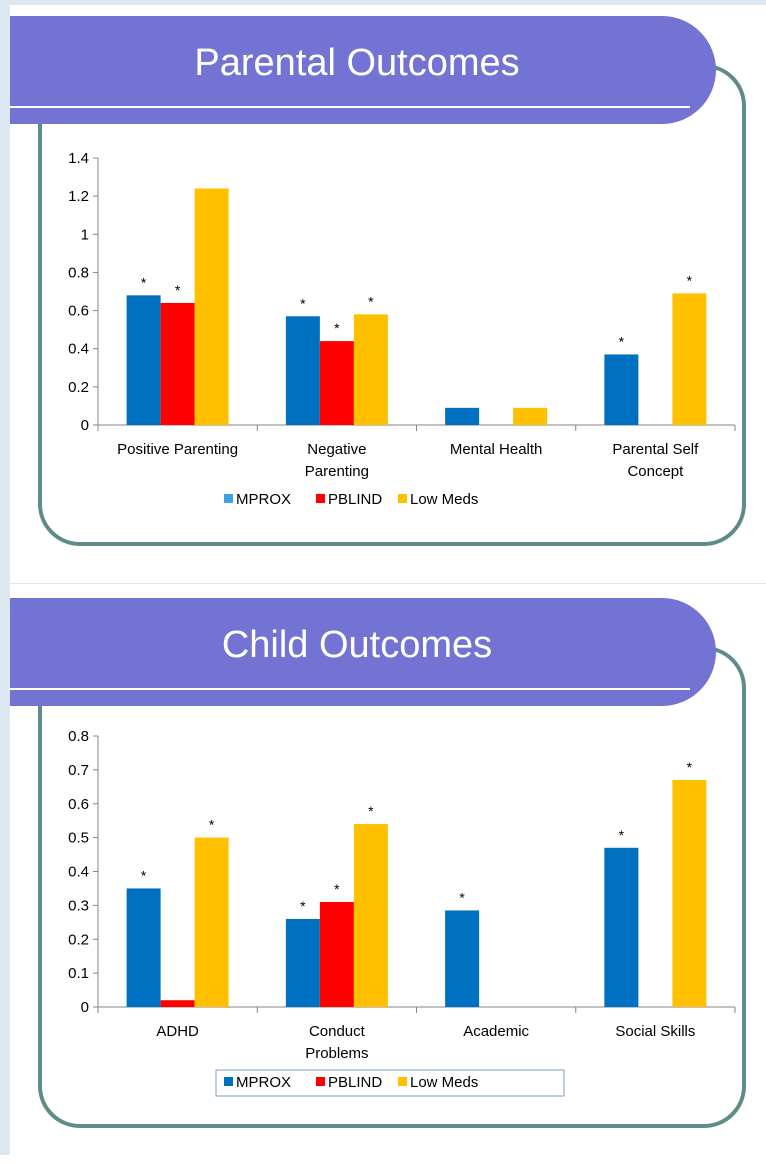 Image resolution: width=766 pixels, height=1164 pixels. What do you see at coordinates (336, 1053) in the screenshot?
I see `x-category-label: Problems` at bounding box center [336, 1053].